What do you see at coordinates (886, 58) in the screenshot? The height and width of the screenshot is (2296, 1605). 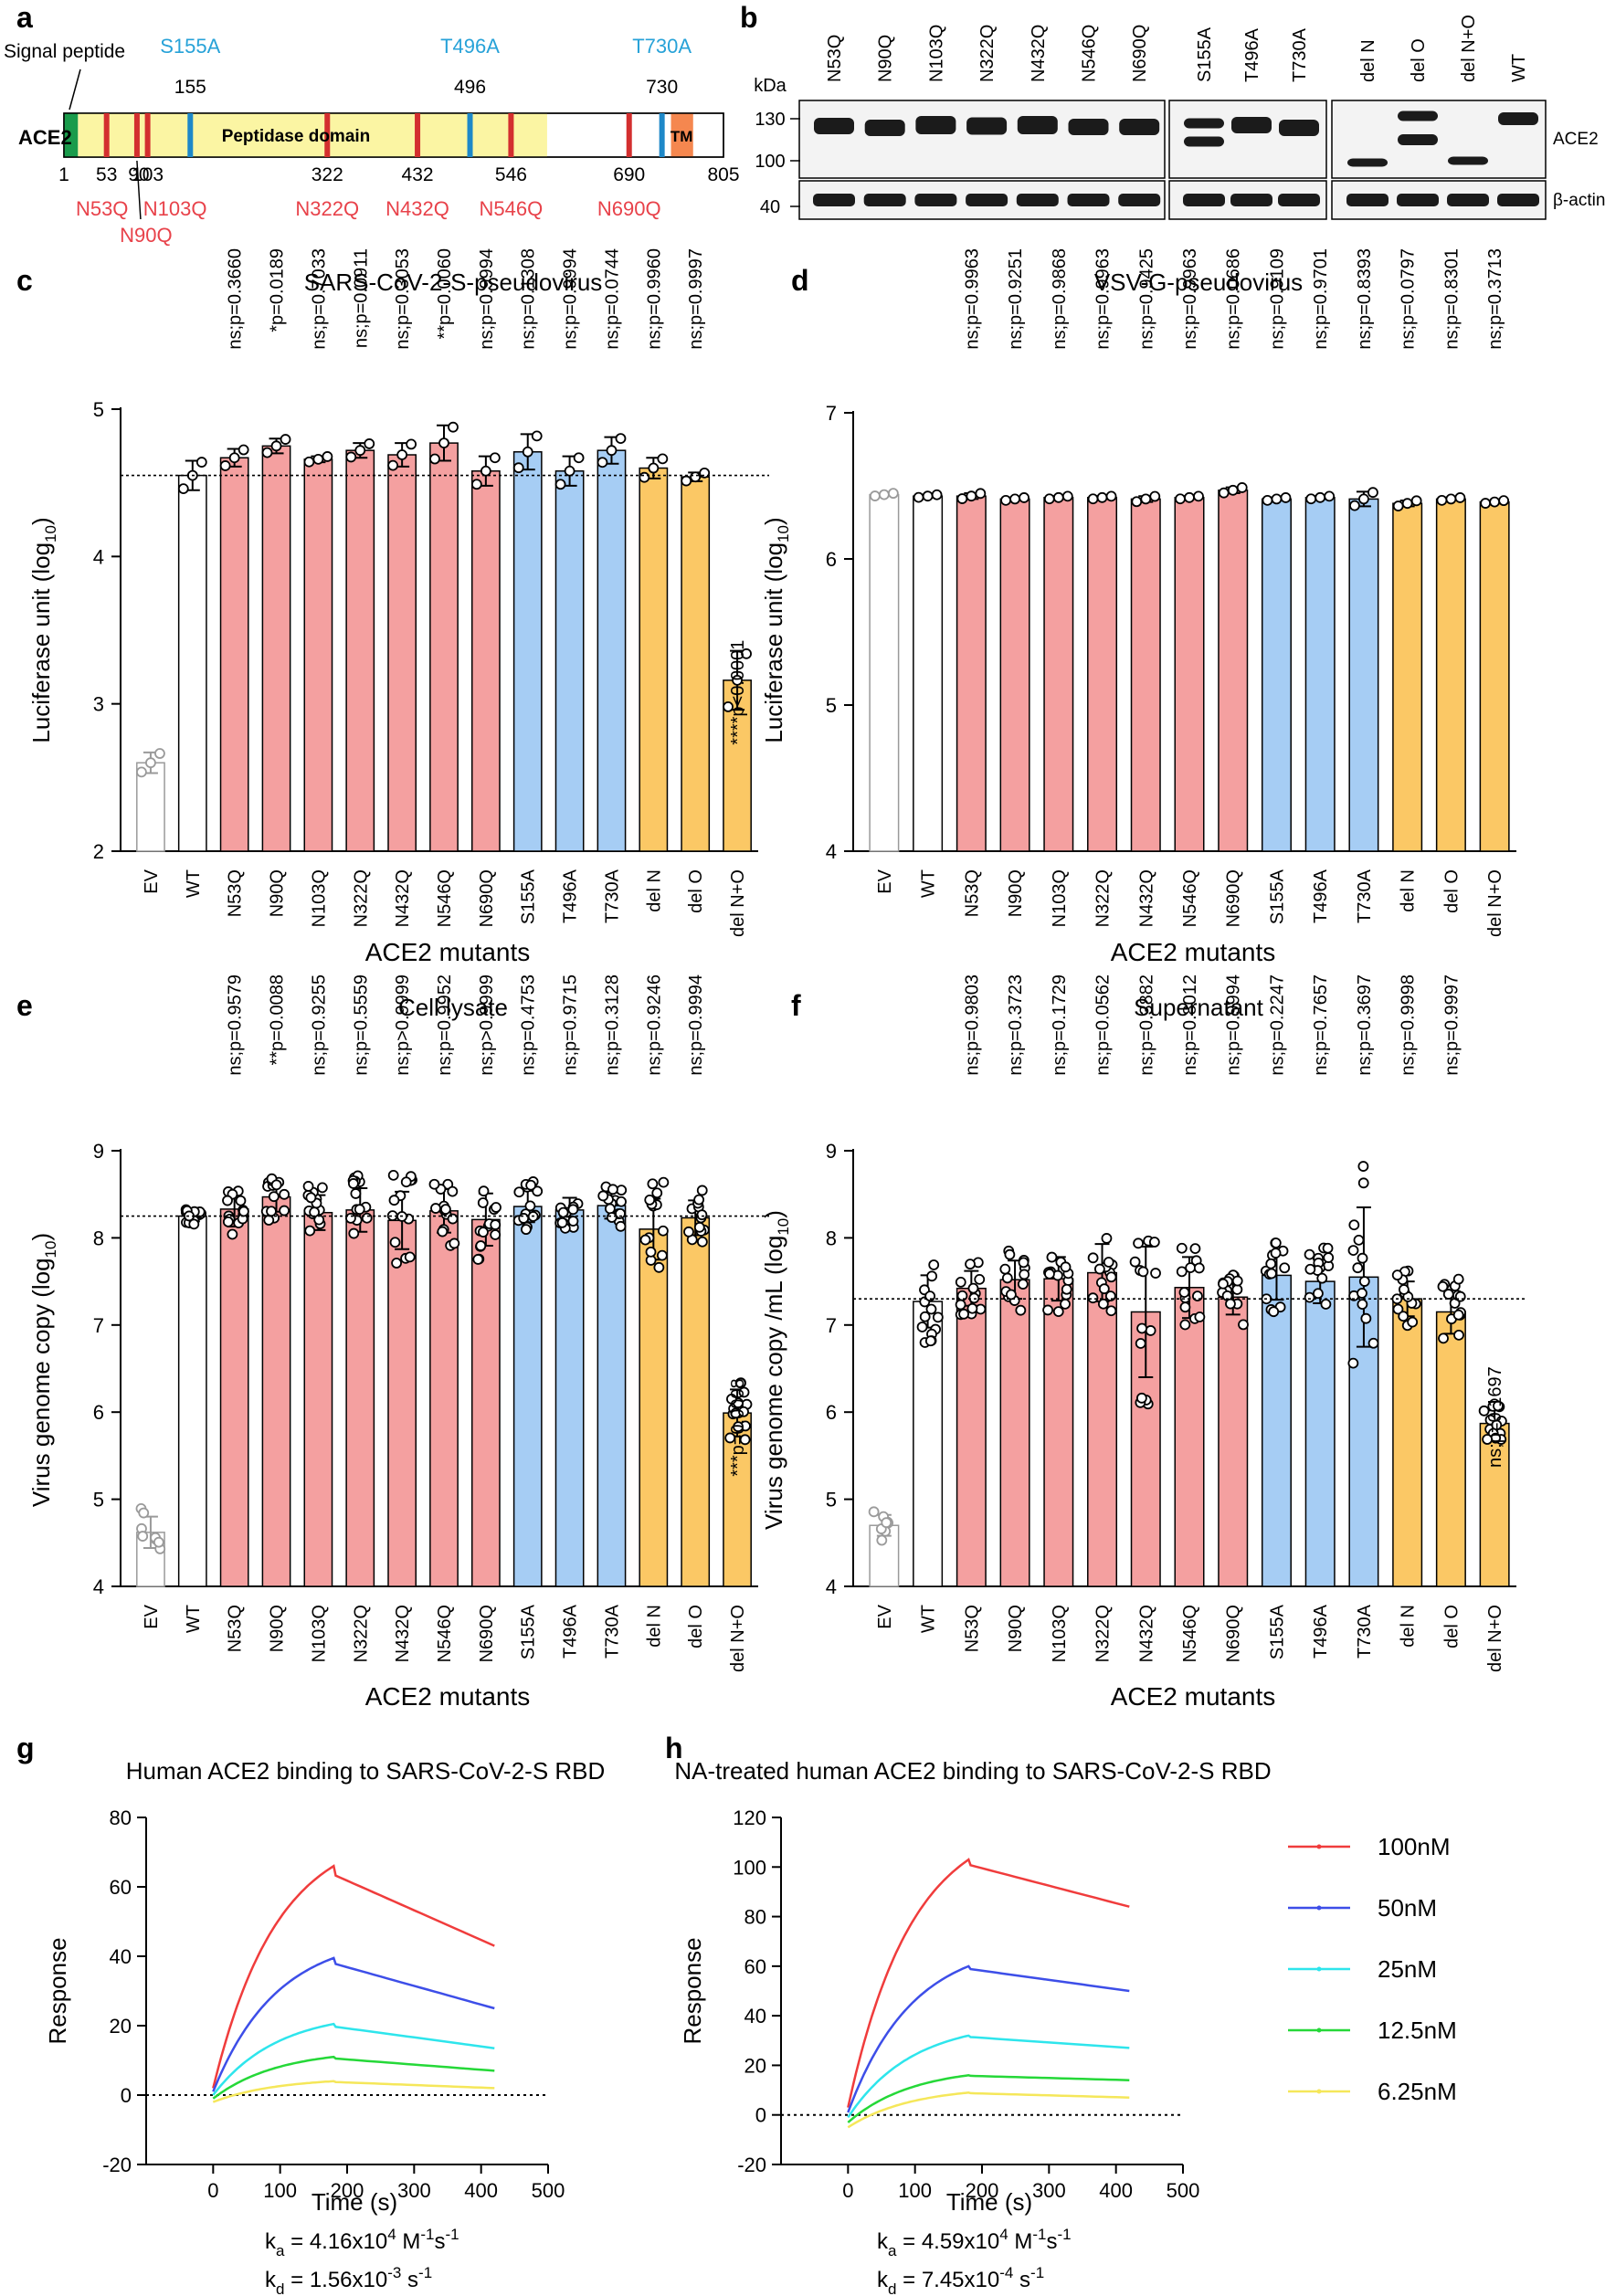 I see `blot-lane-label: N90Q` at bounding box center [886, 58].